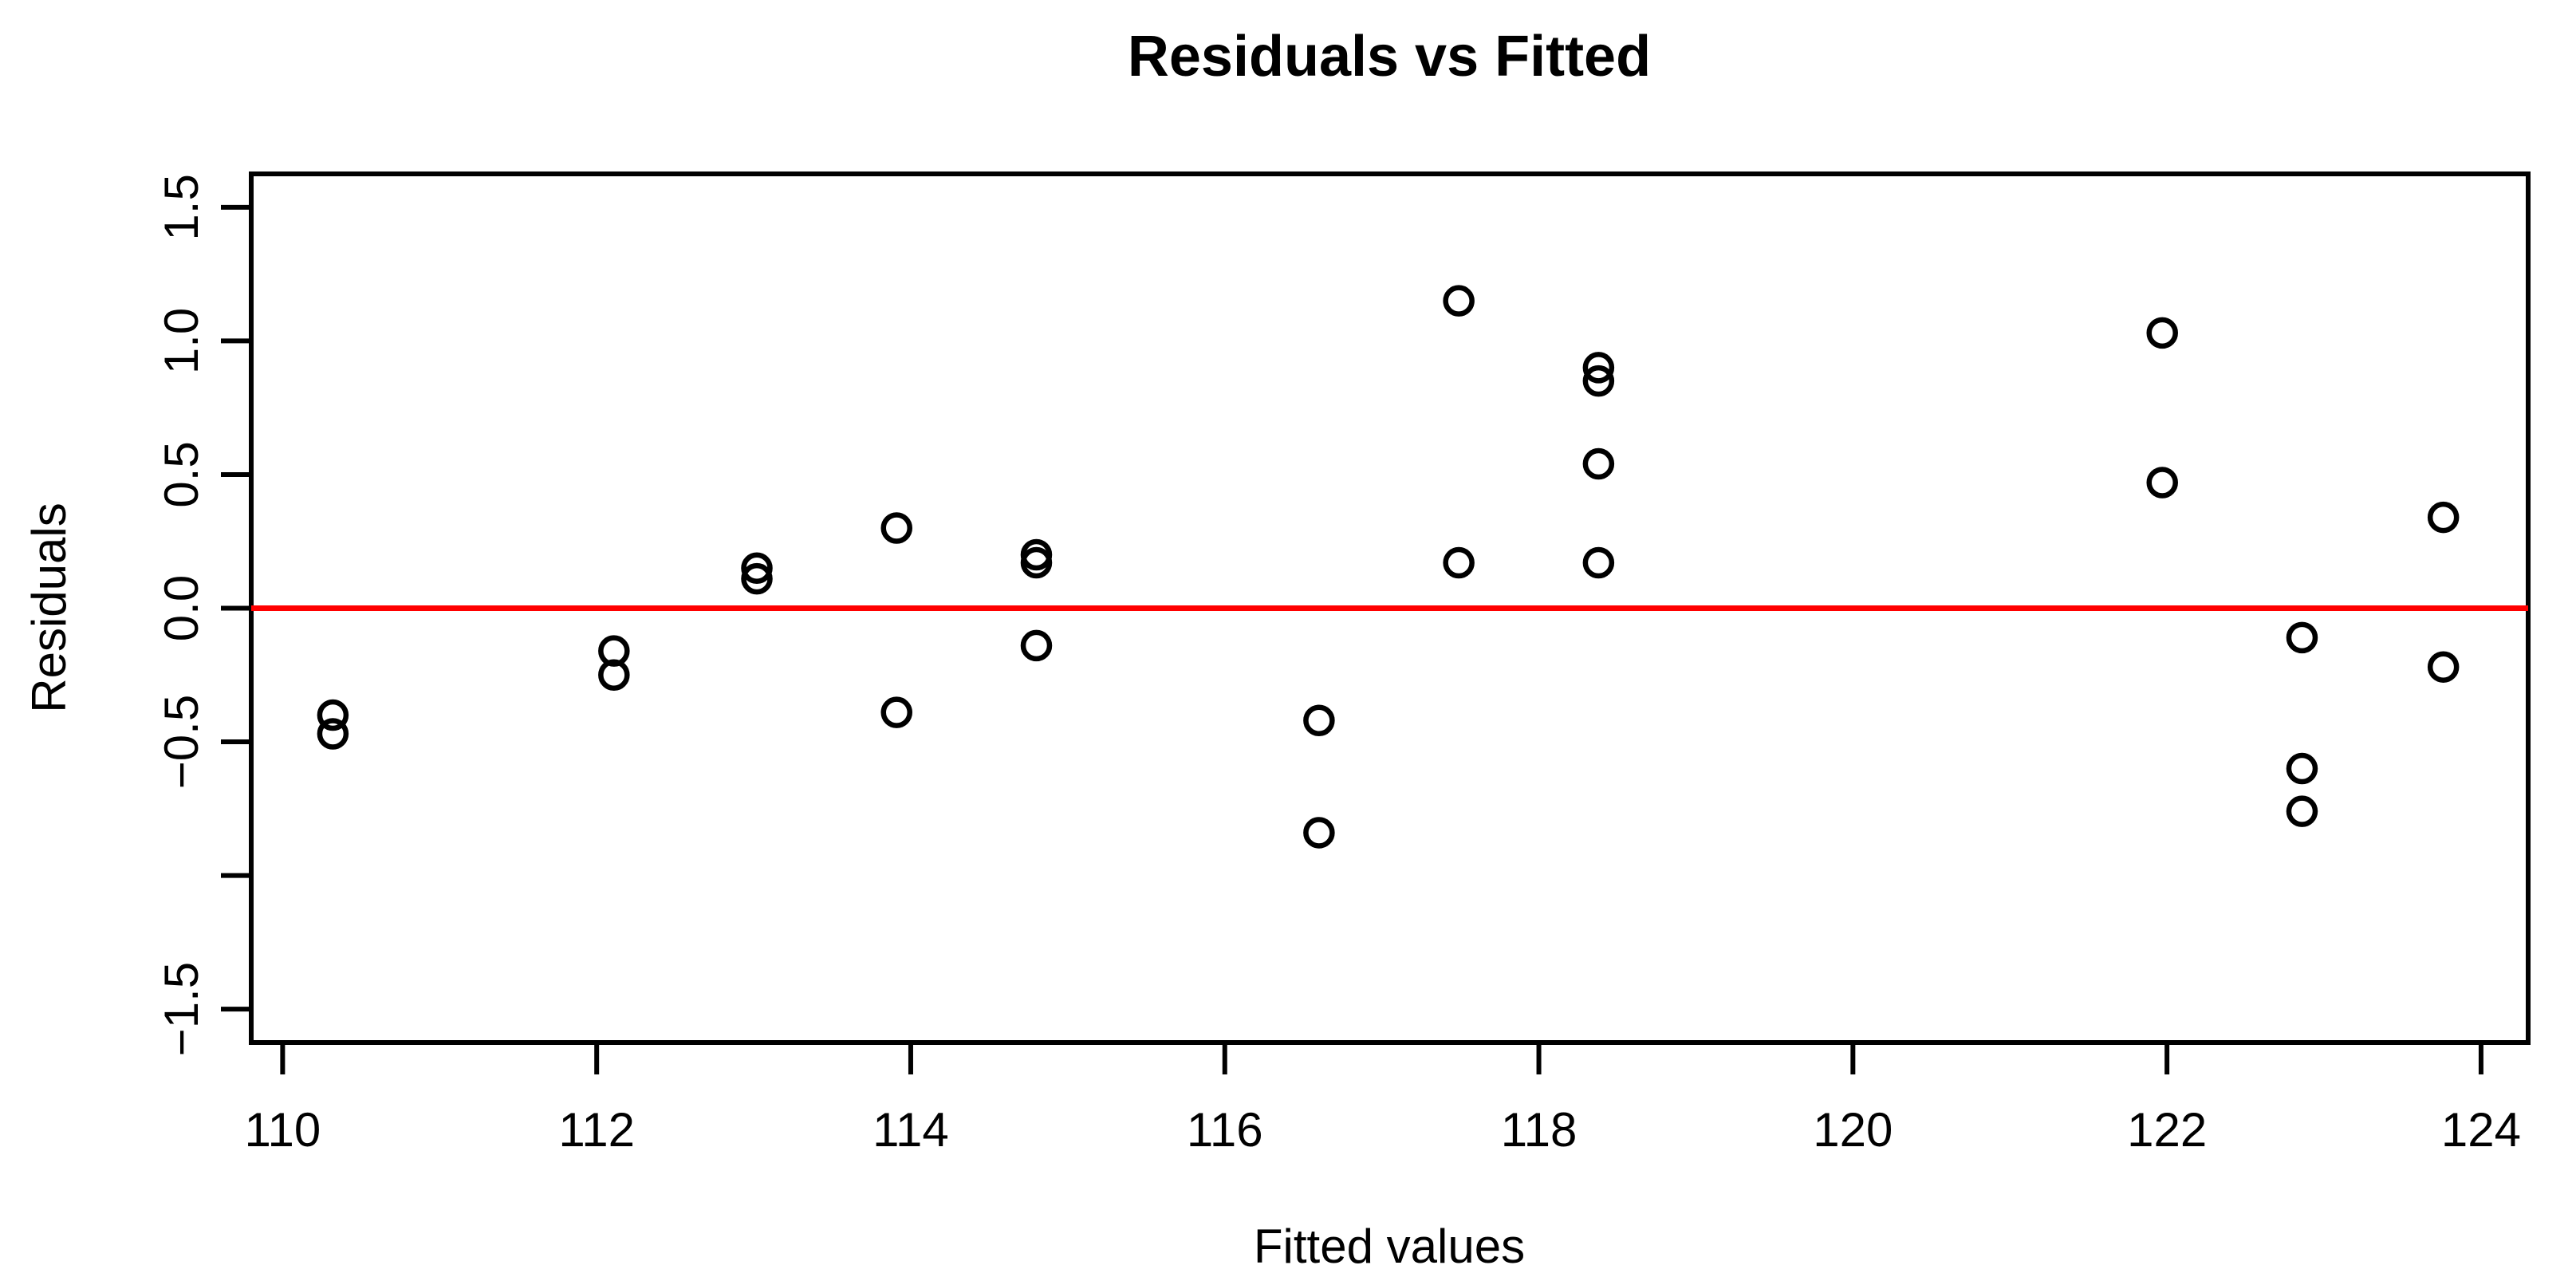  Describe the element at coordinates (181, 608) in the screenshot. I see `y-tick-label: 0.0` at that location.